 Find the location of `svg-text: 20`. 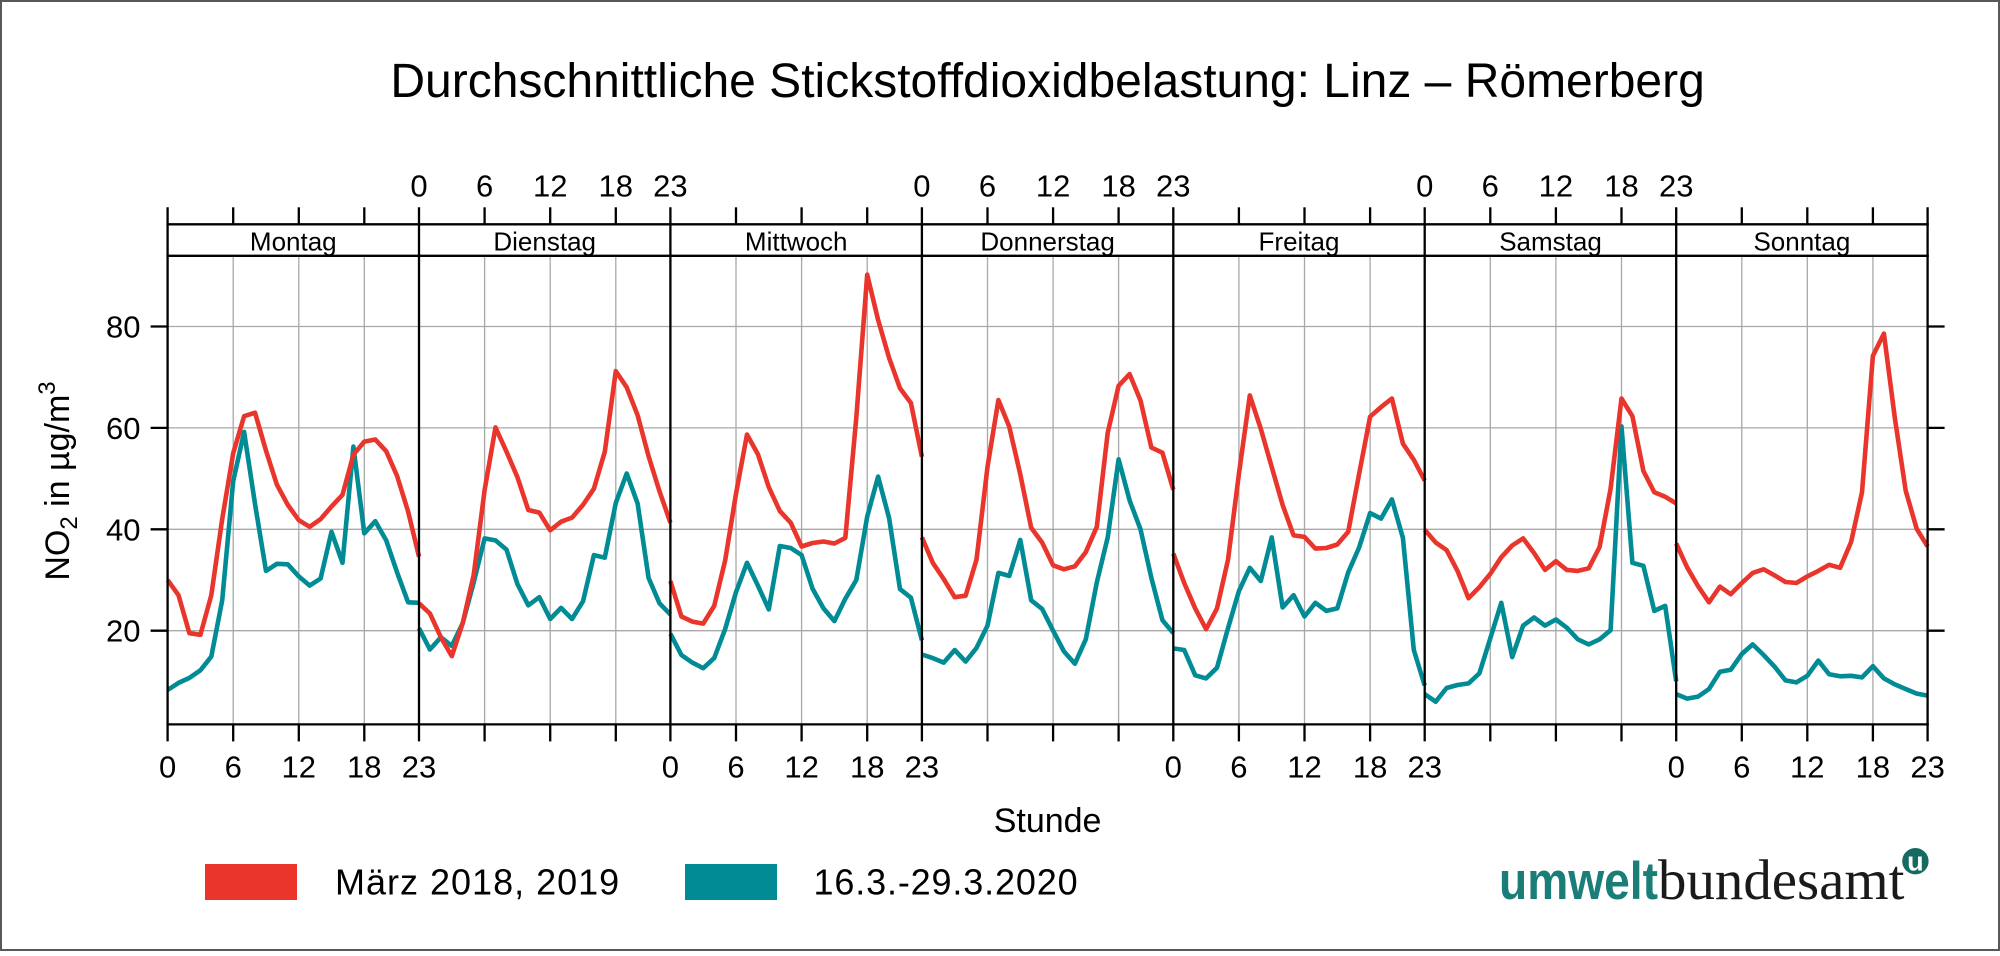

svg-text: 20 is located at coordinates (123, 631).